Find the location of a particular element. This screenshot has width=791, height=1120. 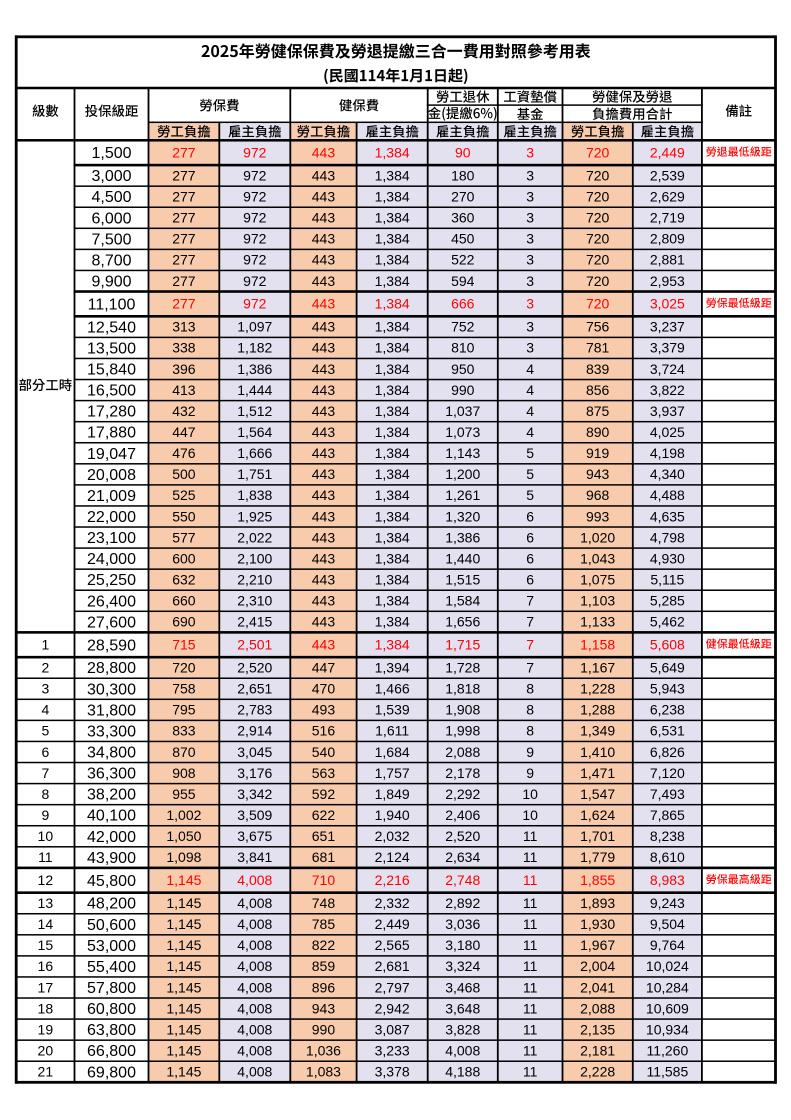

svg-text: 2,719 is located at coordinates (667, 218).